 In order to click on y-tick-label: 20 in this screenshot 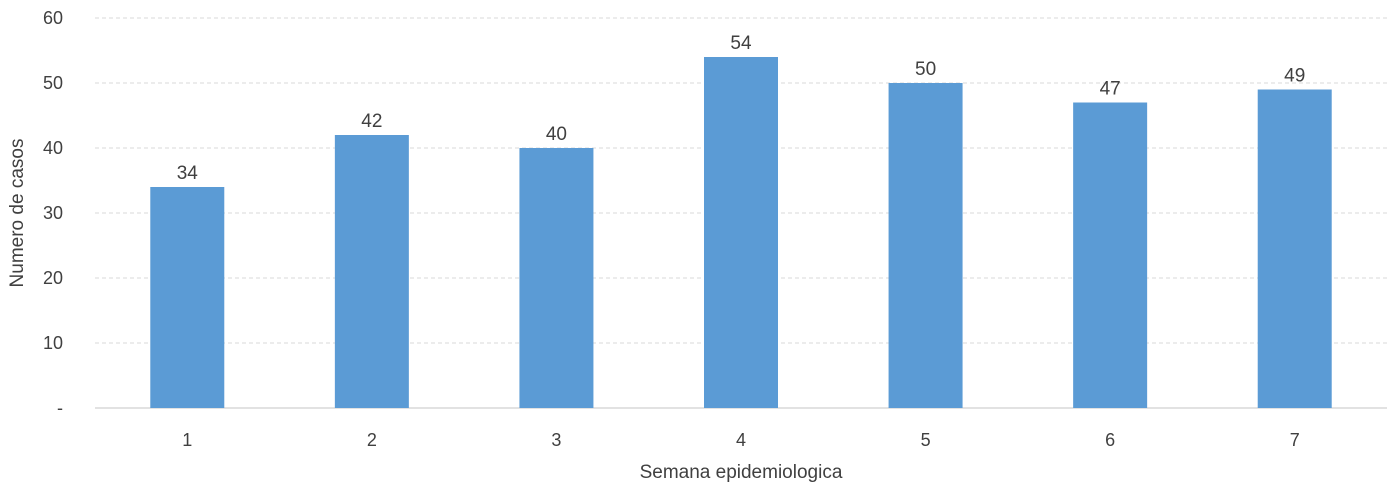, I will do `click(53, 278)`.